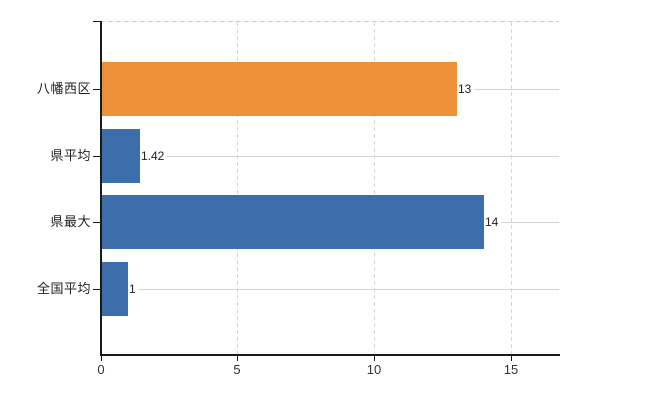 The height and width of the screenshot is (400, 650). What do you see at coordinates (466, 89) in the screenshot?
I see `value-label: 13` at bounding box center [466, 89].